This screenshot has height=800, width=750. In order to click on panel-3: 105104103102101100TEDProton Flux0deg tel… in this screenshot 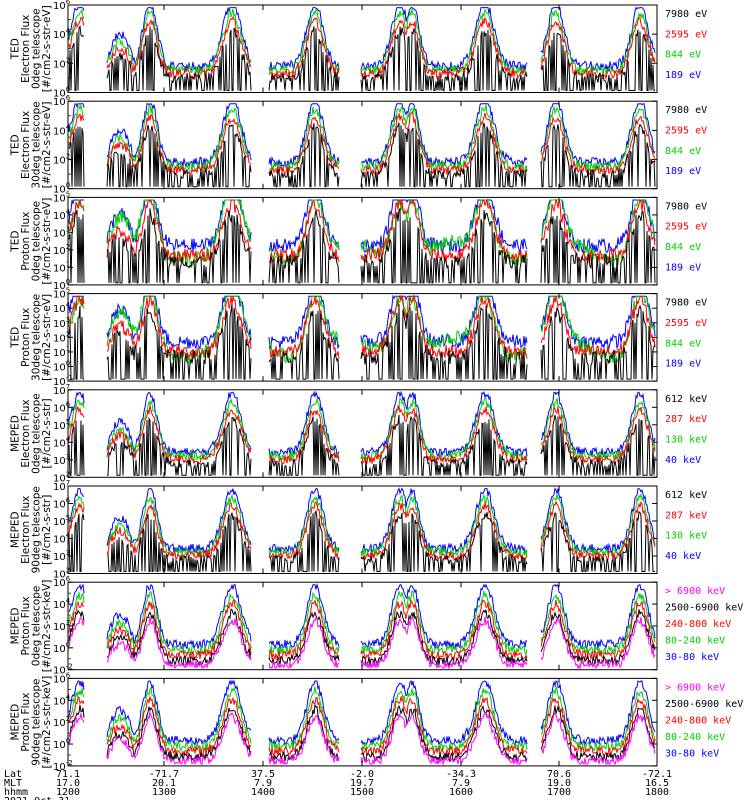, I will do `click(358, 241)`.